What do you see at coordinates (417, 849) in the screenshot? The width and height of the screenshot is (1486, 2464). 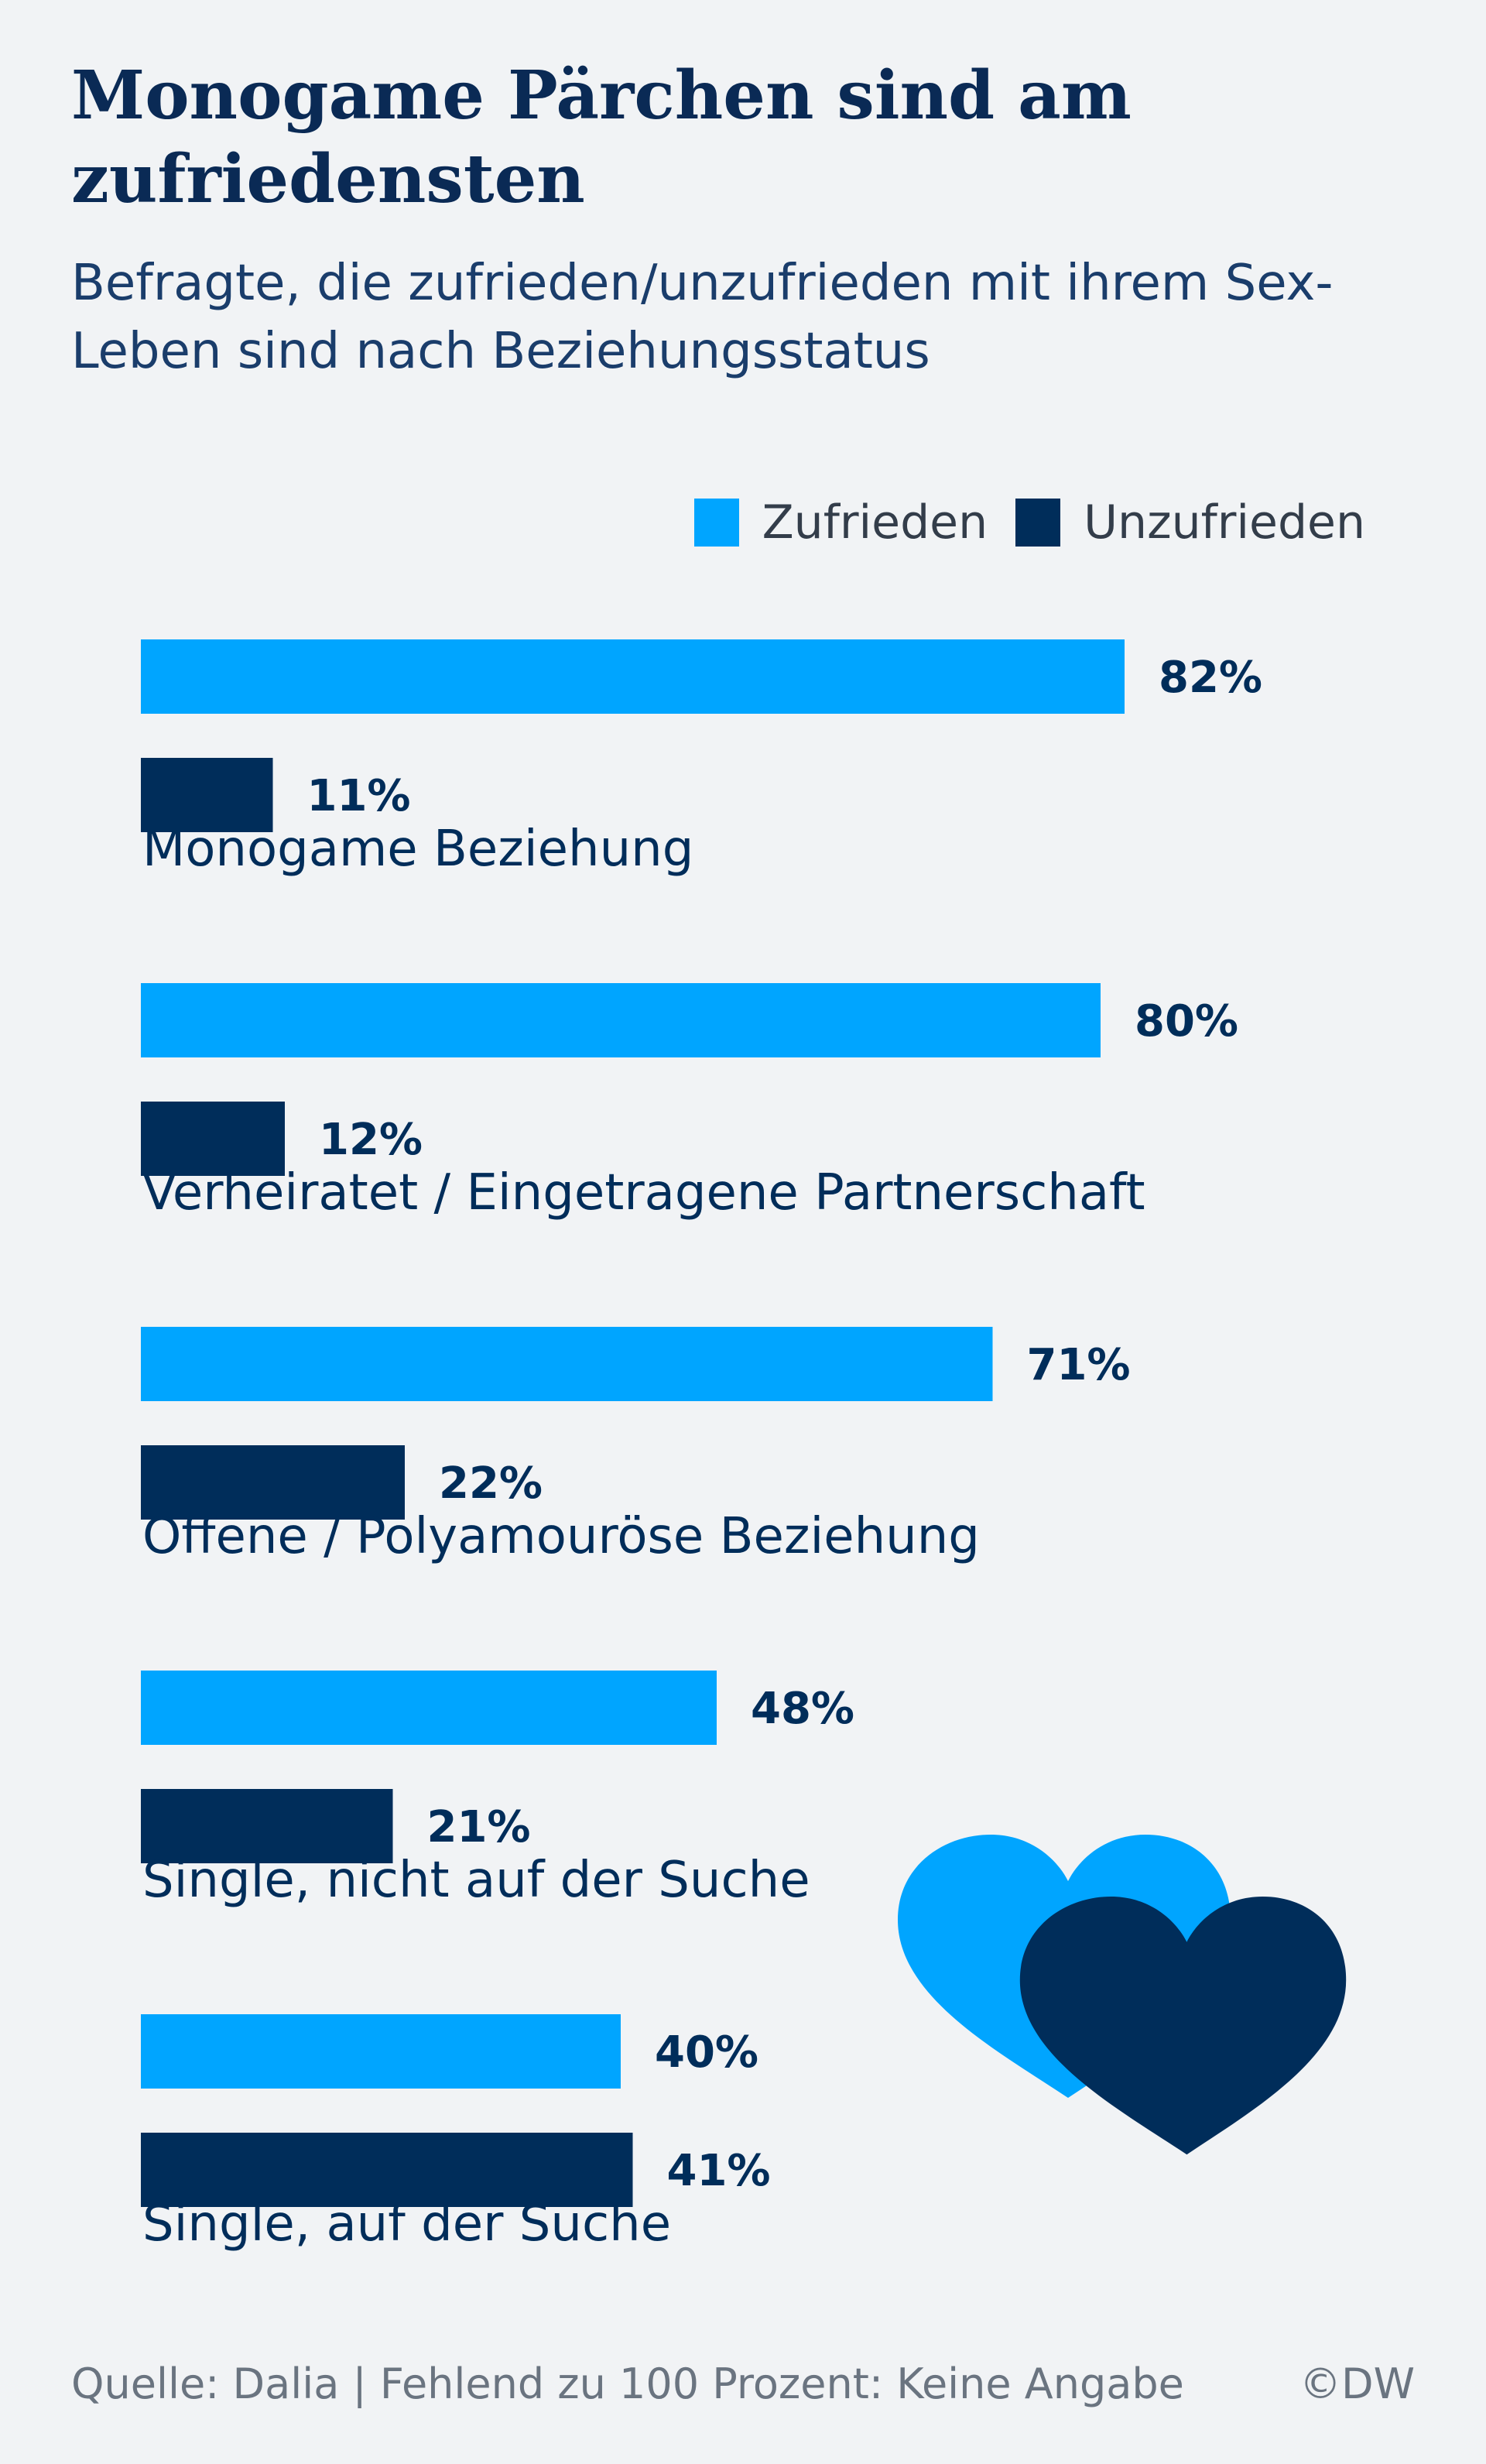 I see `category-label-1: Monogame Beziehung` at bounding box center [417, 849].